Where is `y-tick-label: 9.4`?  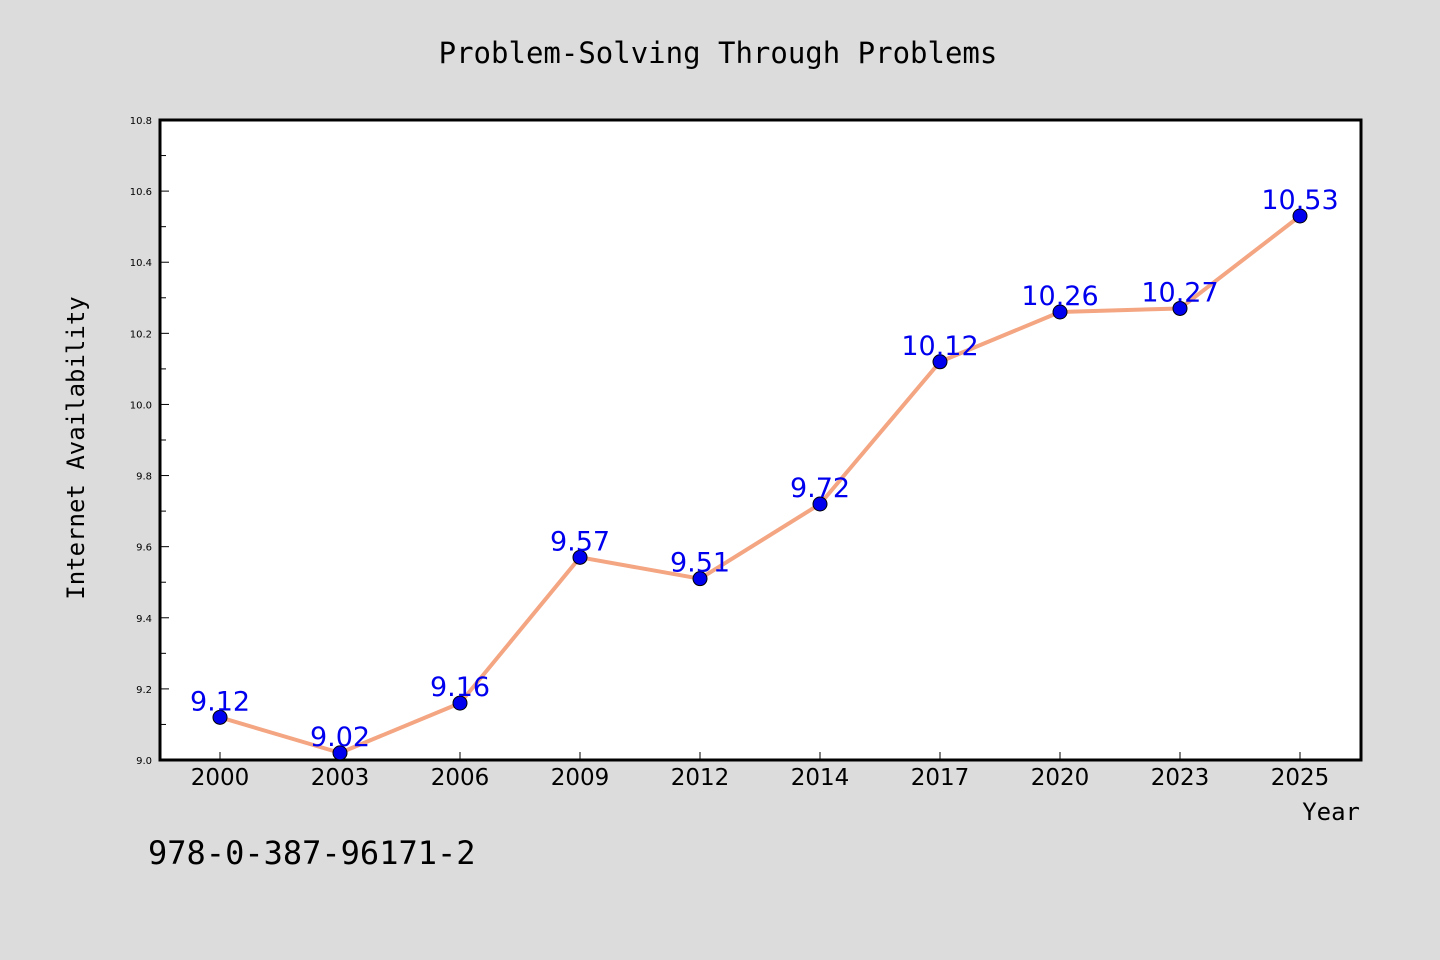
y-tick-label: 9.4 is located at coordinates (144, 619).